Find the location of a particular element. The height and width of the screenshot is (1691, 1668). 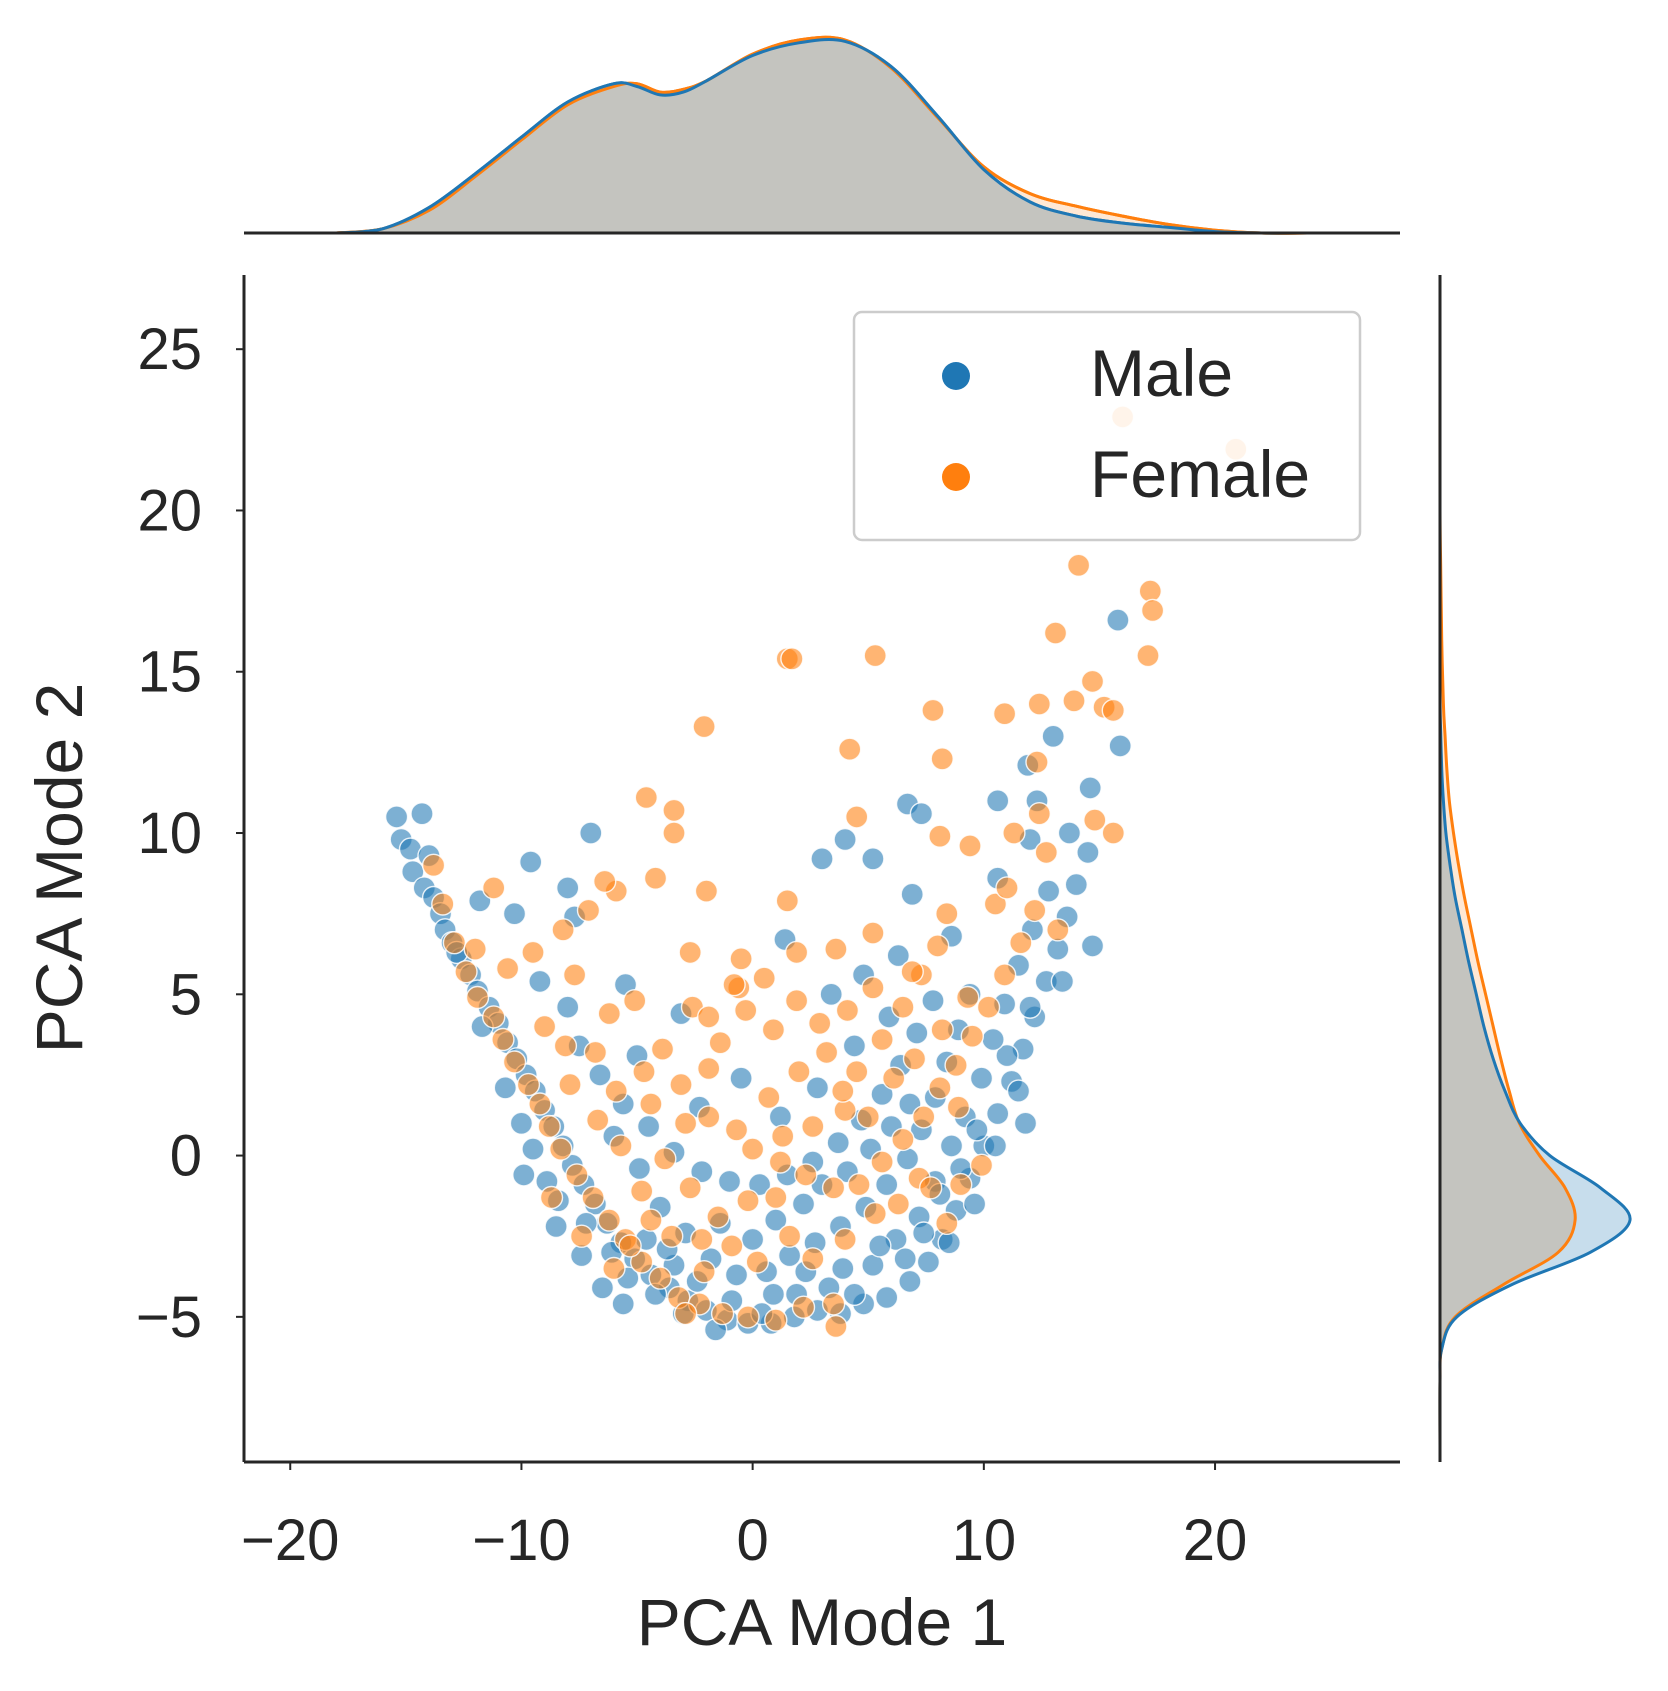

x-marginal-kde is located at coordinates (822, 135).